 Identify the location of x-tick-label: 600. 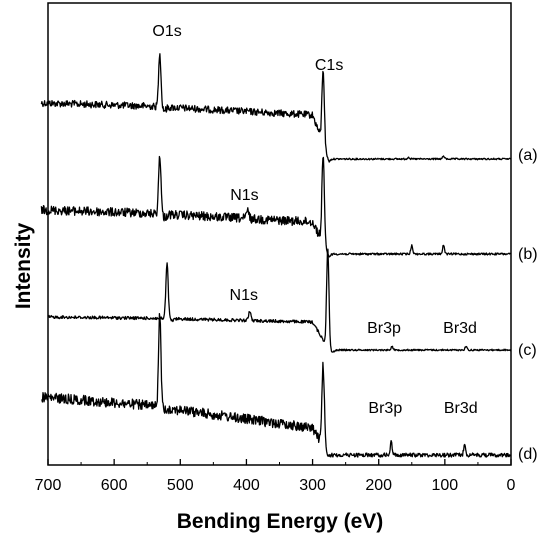
(114, 485).